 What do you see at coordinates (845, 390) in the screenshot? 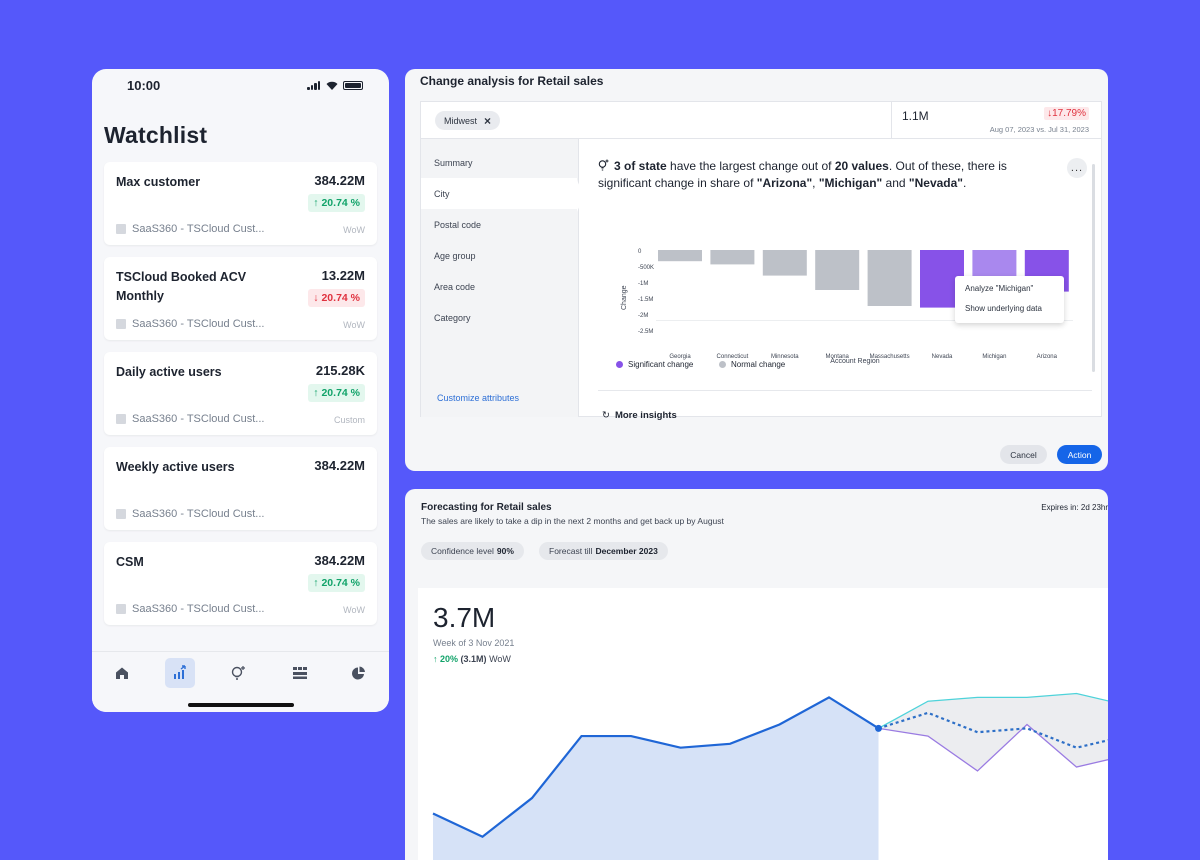
I see `divider` at bounding box center [845, 390].